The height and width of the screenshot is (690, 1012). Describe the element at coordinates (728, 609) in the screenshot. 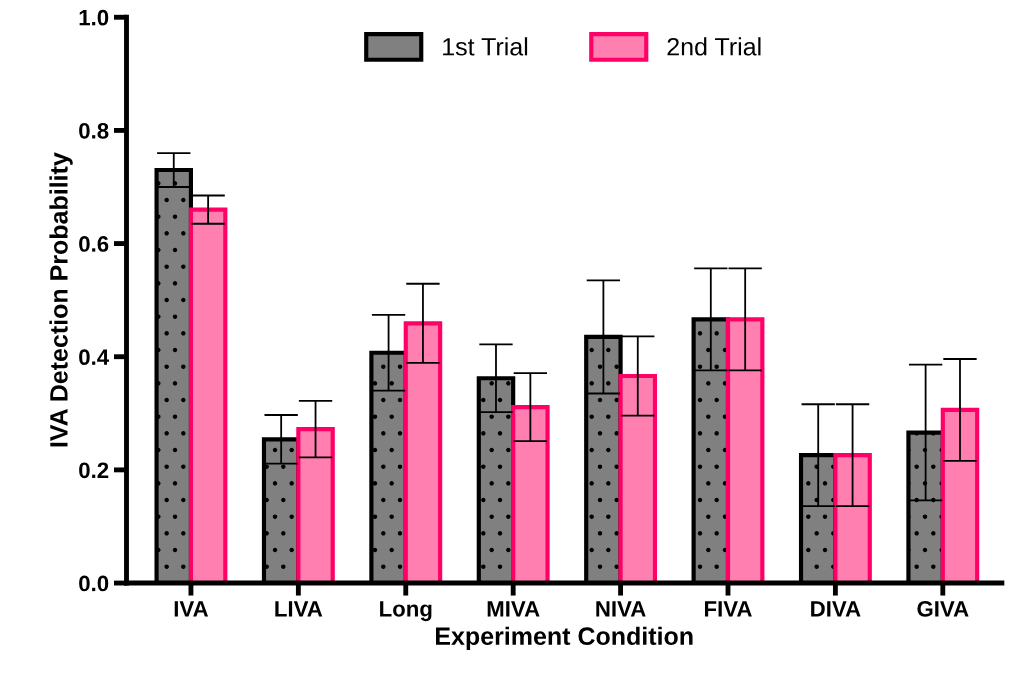

I see `x-tick-label: FIVA` at that location.